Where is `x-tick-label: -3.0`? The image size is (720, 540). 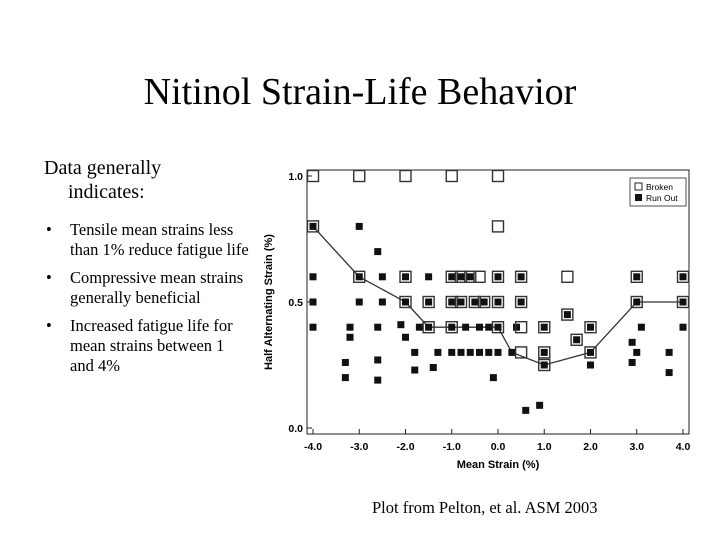 x-tick-label: -3.0 is located at coordinates (359, 447).